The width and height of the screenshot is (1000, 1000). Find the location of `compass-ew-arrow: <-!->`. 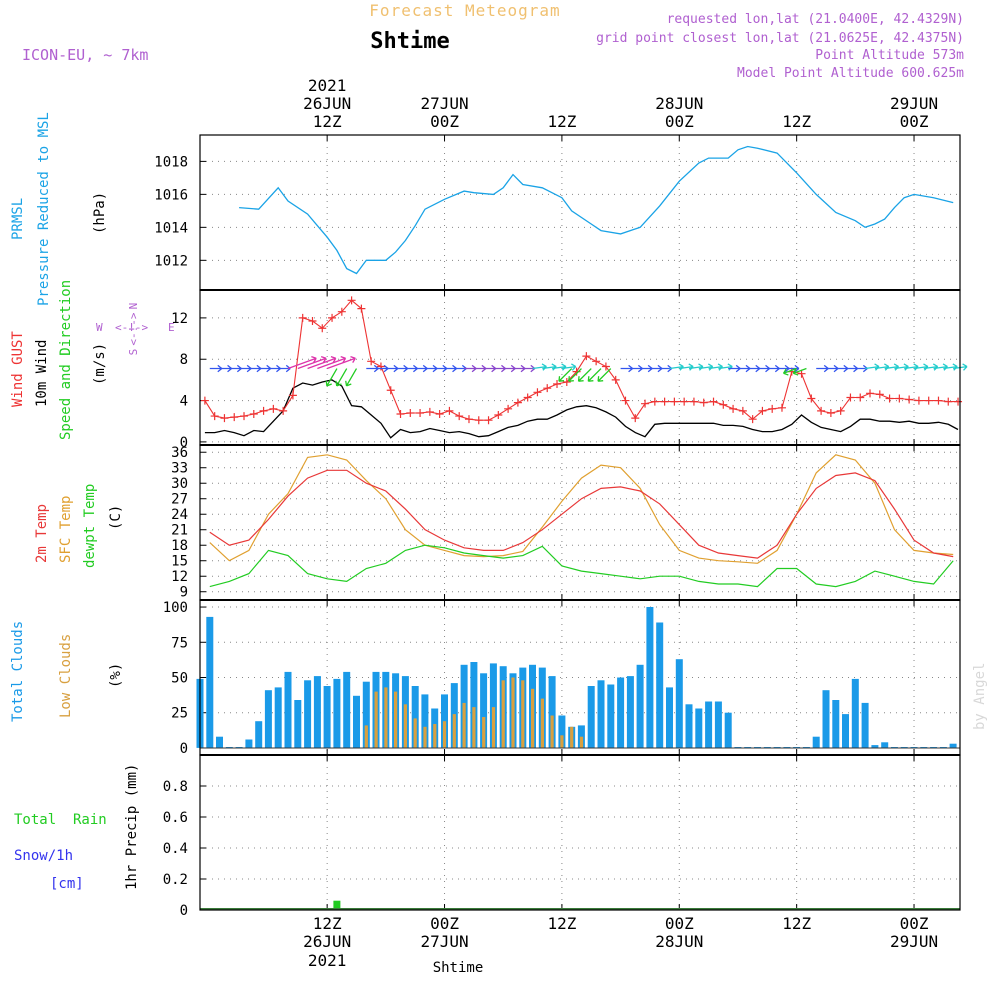

compass-ew-arrow: <-!-> is located at coordinates (131, 327).